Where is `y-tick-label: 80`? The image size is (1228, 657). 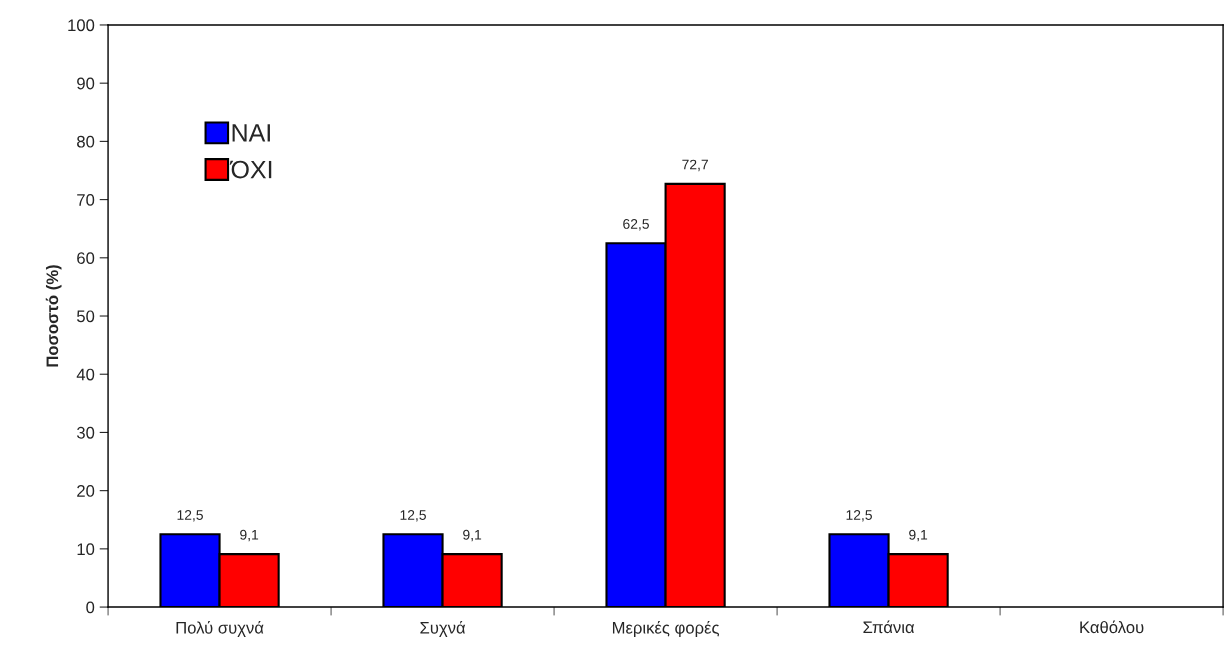 y-tick-label: 80 is located at coordinates (86, 141).